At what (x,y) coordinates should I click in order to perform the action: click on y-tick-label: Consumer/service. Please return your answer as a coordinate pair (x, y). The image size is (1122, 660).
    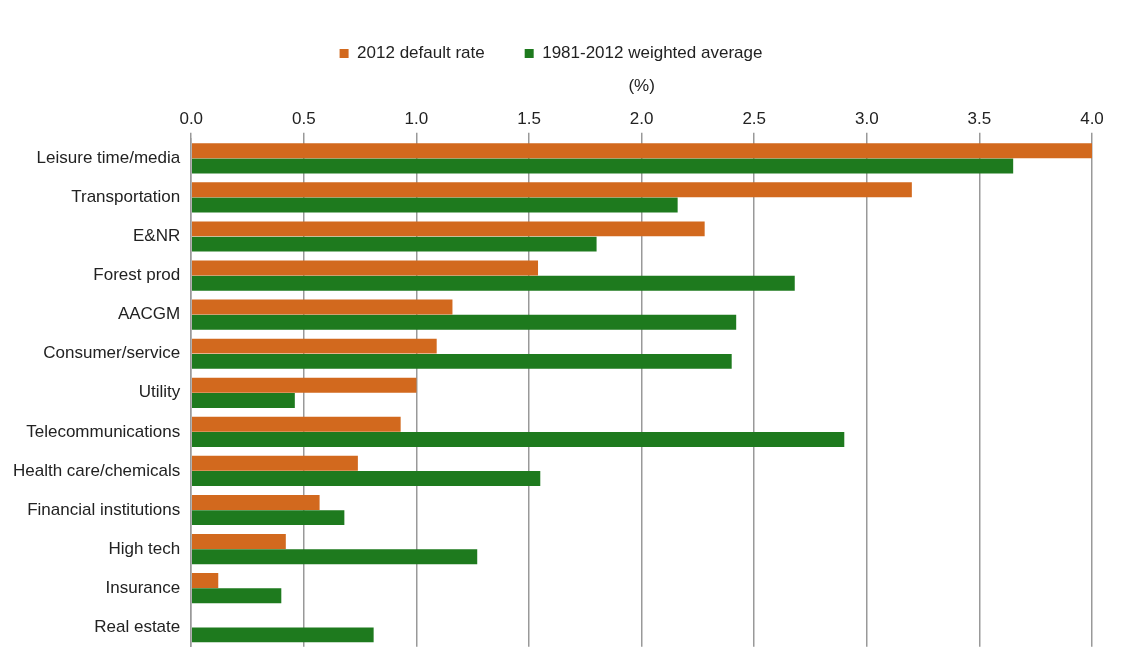
    Looking at the image, I should click on (112, 353).